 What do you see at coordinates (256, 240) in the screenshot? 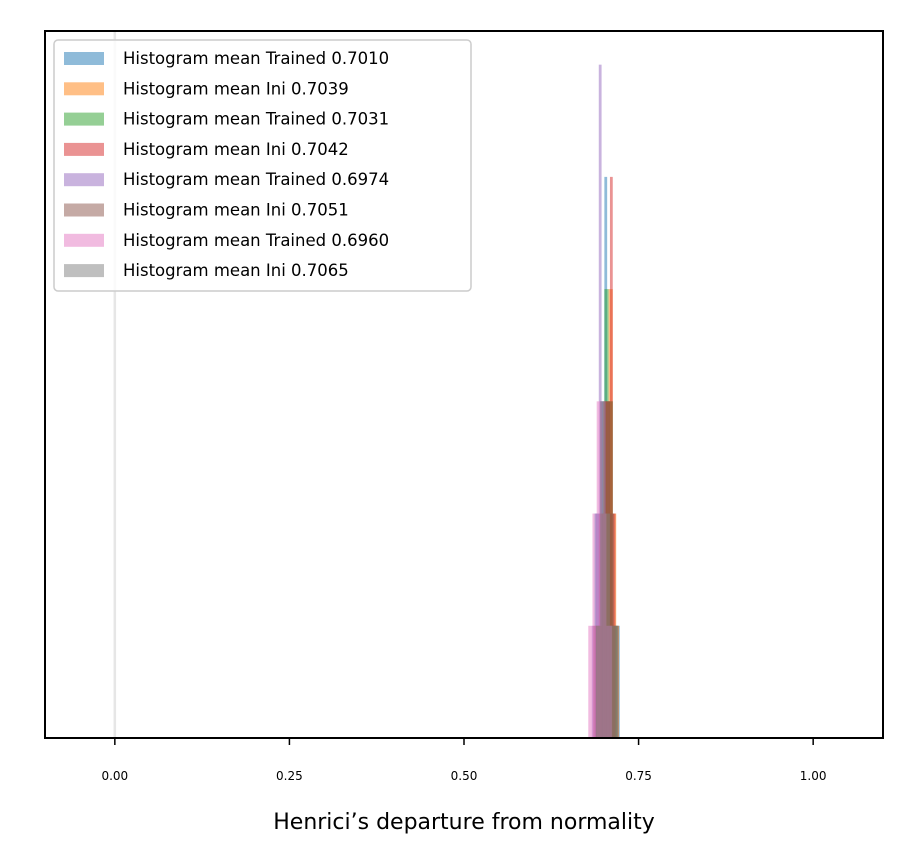
I see `legend-label: Histogram mean Trained 0.6960` at bounding box center [256, 240].